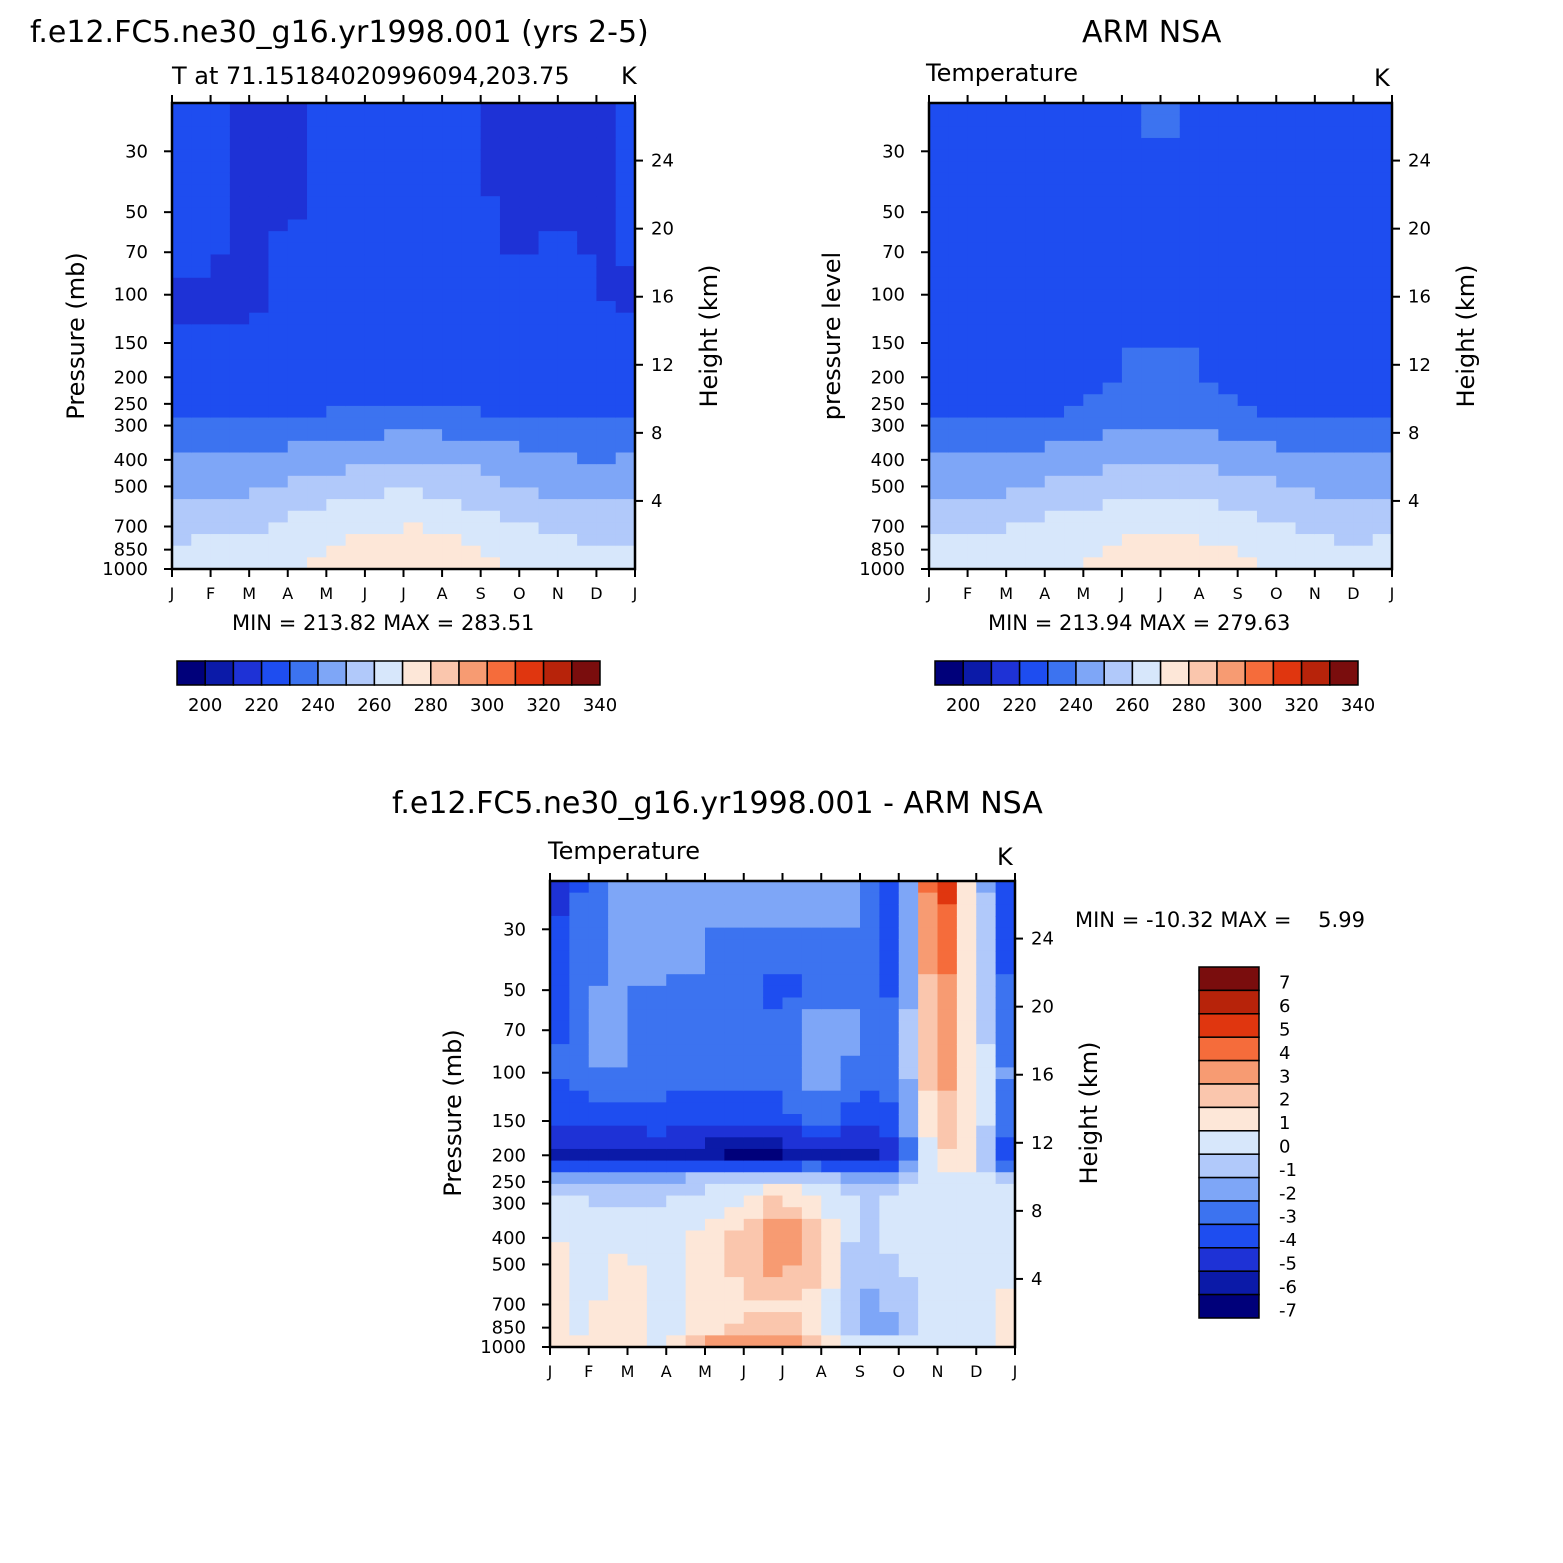  What do you see at coordinates (1284, 1123) in the screenshot?
I see `colorbar-label: 1` at bounding box center [1284, 1123].